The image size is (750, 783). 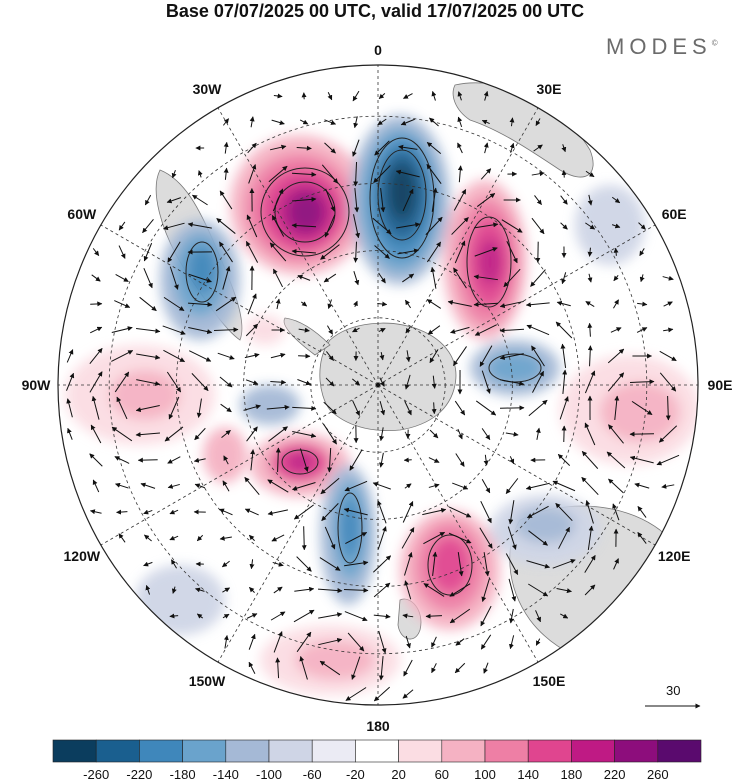 I want to click on vector-key: 30, so click(x=673, y=696).